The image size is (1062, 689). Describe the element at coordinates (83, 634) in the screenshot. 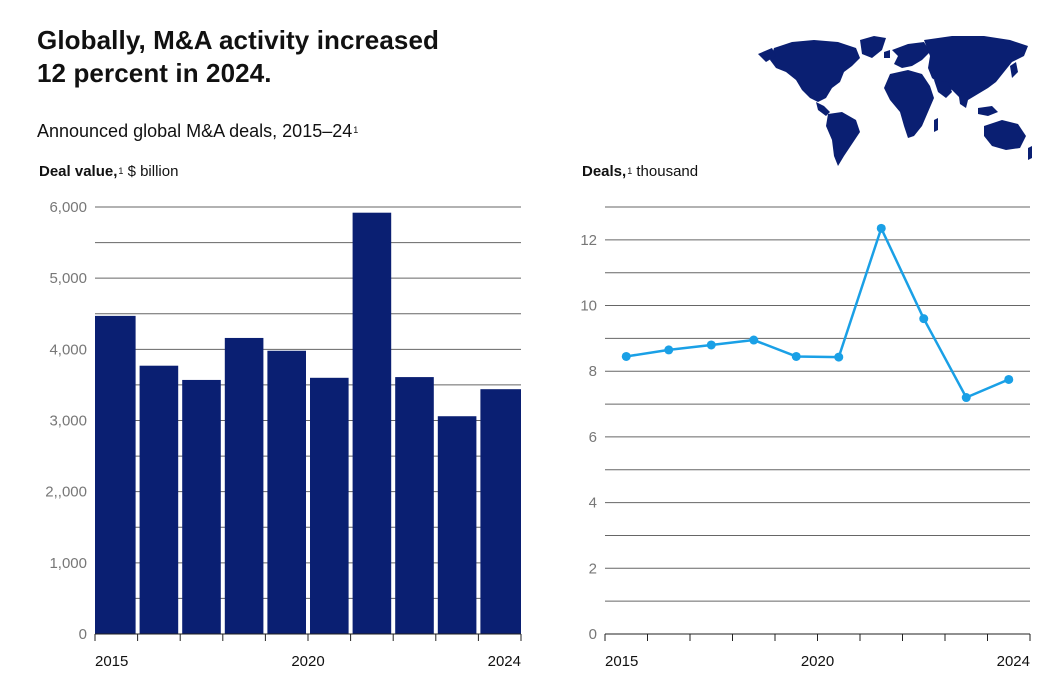

I see `bar-y-tick-label: 0` at that location.